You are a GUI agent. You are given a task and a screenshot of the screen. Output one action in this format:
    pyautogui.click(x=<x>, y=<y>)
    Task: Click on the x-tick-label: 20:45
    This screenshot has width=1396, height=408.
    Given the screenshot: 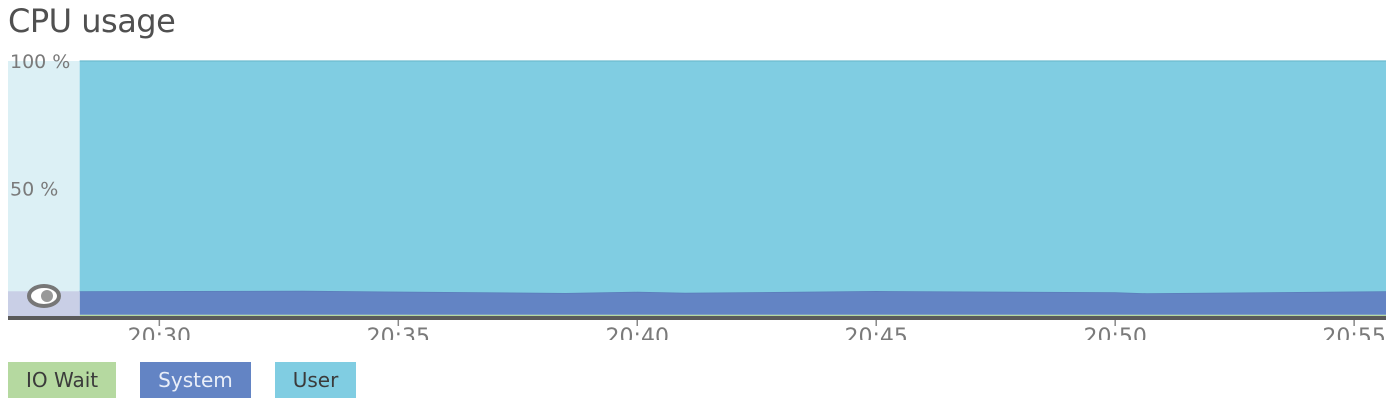 What is the action you would take?
    pyautogui.click(x=876, y=332)
    